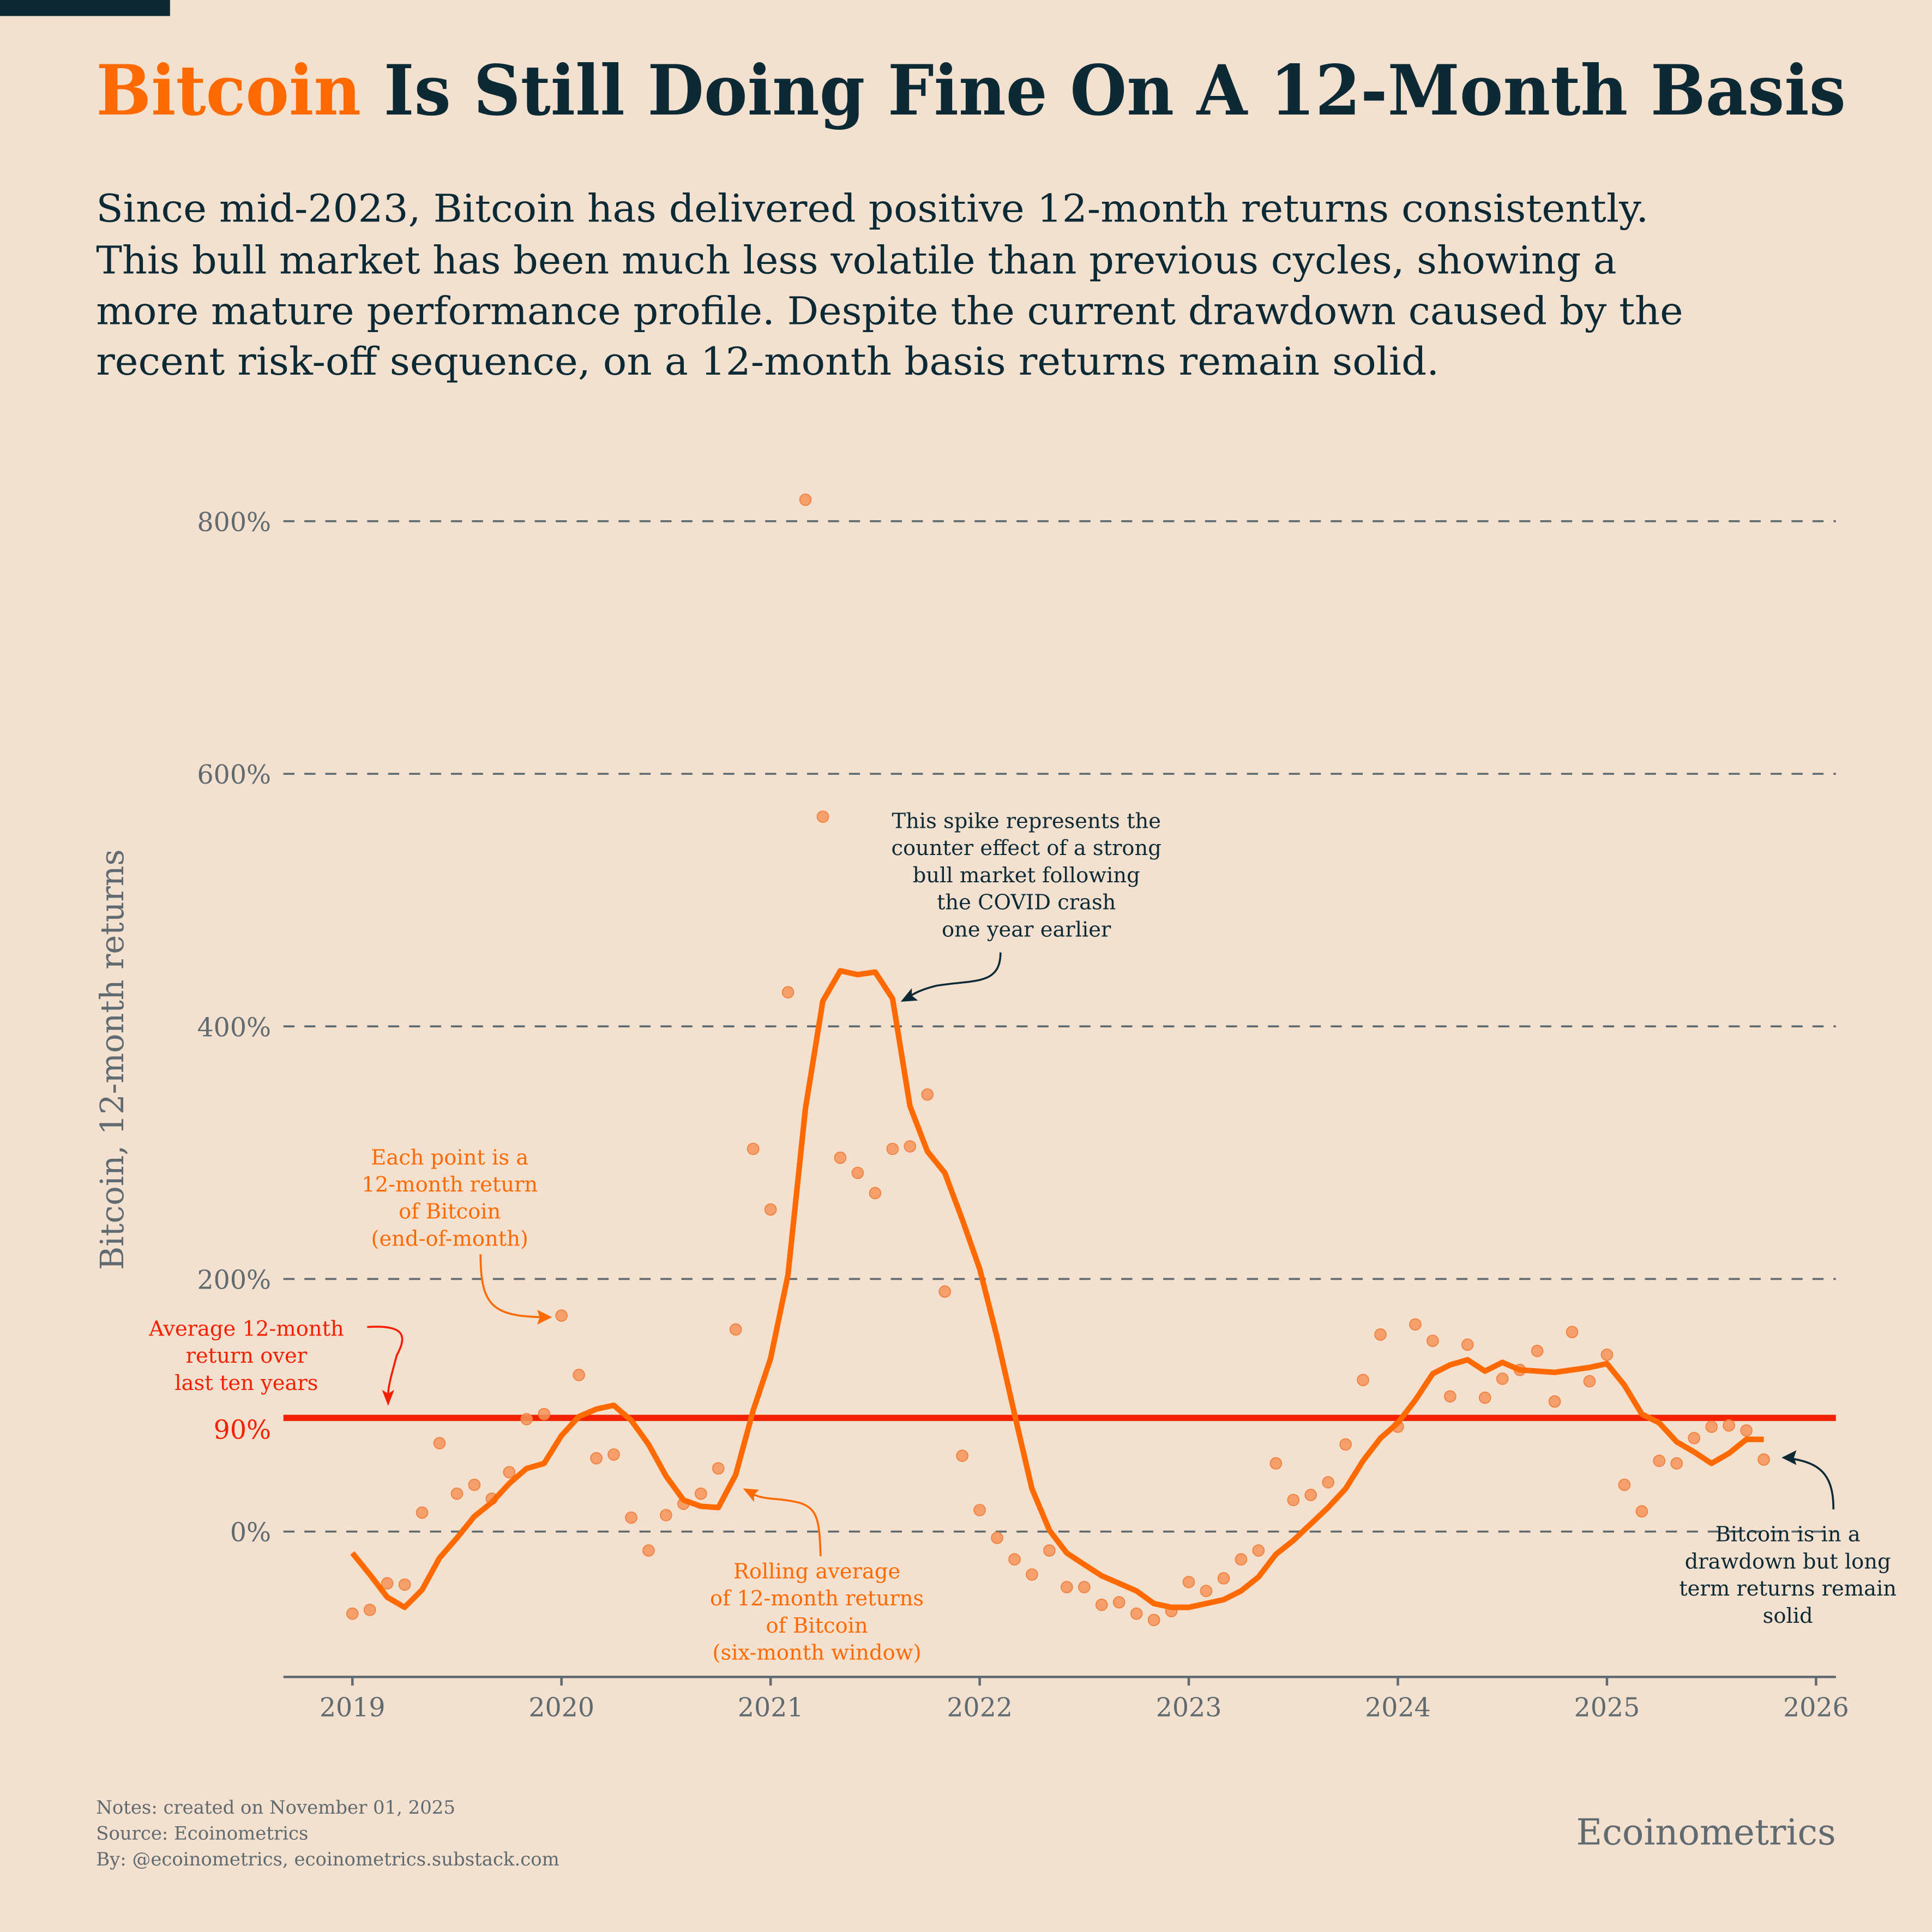 This screenshot has width=1932, height=1932. I want to click on annotation-line: Each point is a, so click(449, 1157).